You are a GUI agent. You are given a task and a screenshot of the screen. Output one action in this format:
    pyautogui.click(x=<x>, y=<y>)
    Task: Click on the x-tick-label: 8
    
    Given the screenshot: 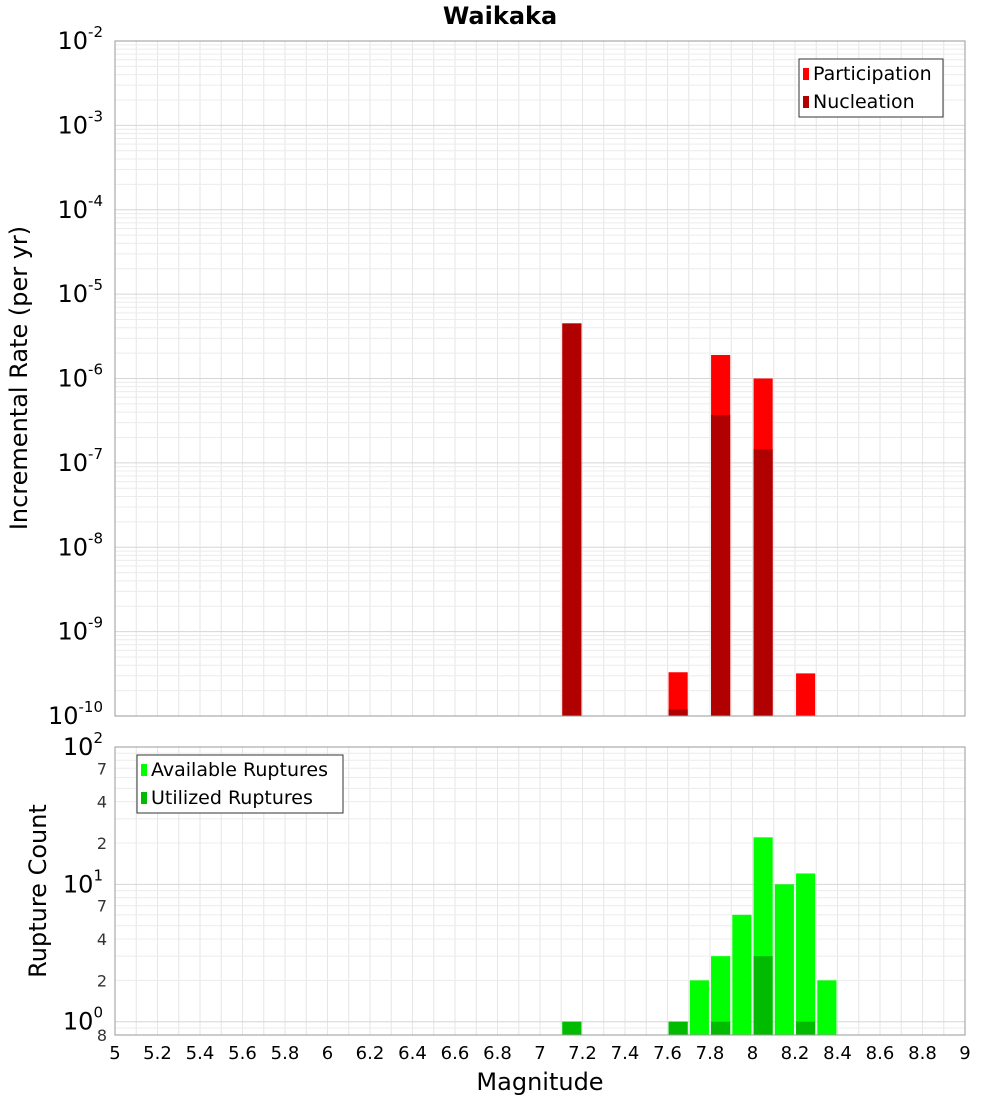 What is the action you would take?
    pyautogui.click(x=752, y=1053)
    